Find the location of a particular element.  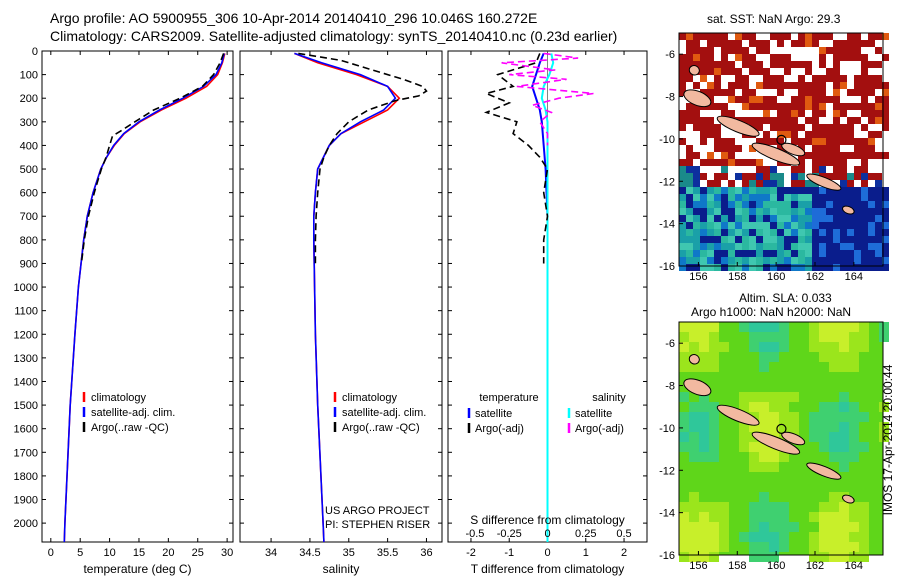

sla-lat-tick-label: -8 is located at coordinates (670, 387).